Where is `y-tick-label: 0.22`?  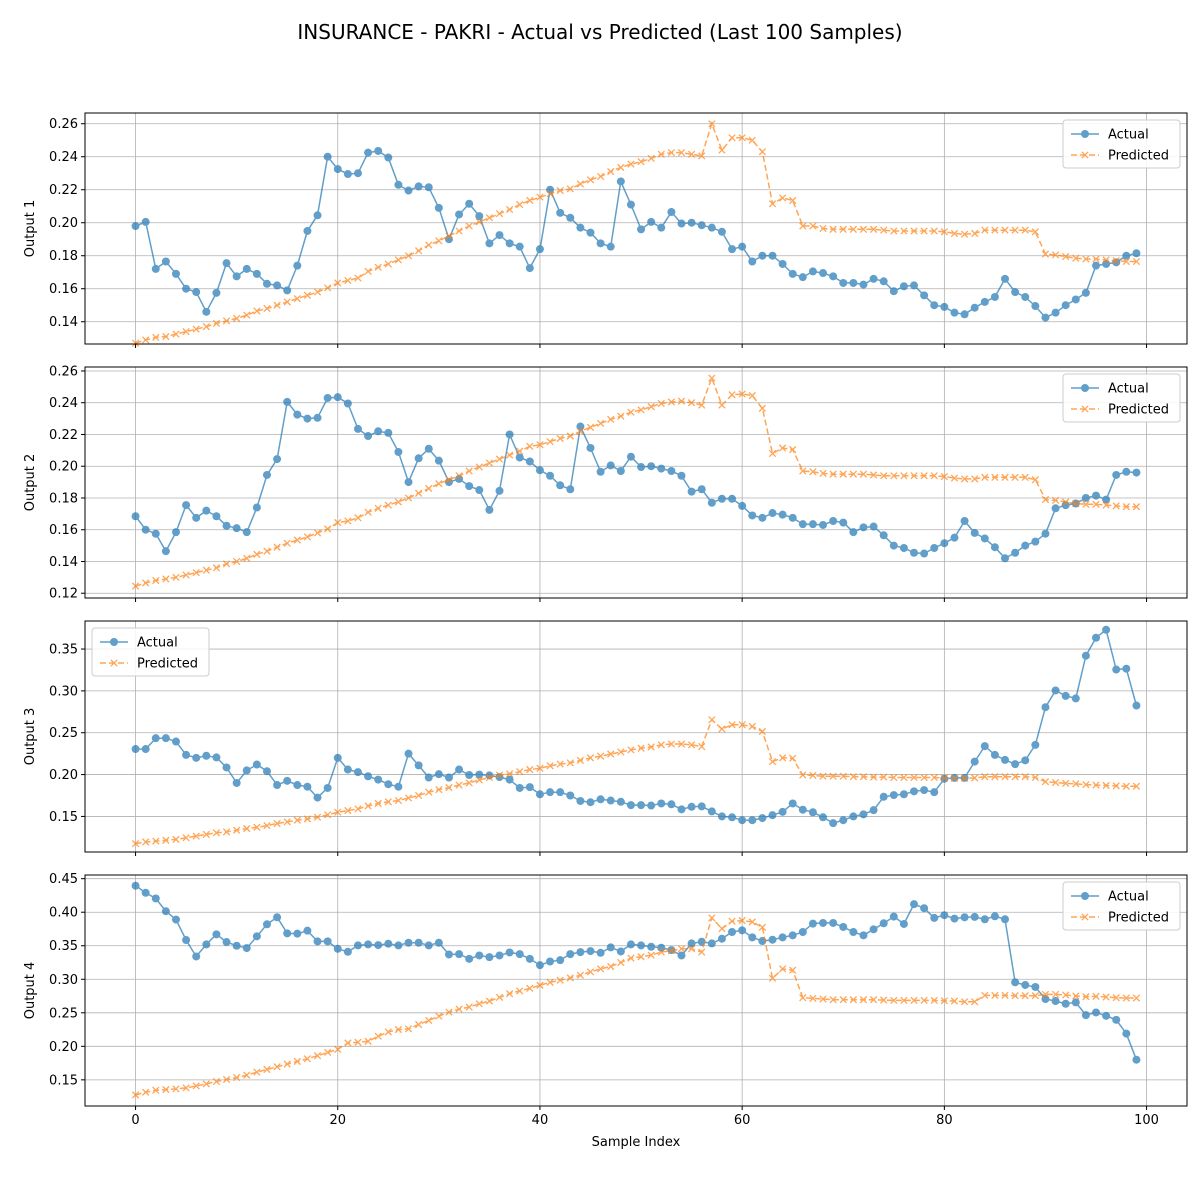
y-tick-label: 0.22 is located at coordinates (63, 435).